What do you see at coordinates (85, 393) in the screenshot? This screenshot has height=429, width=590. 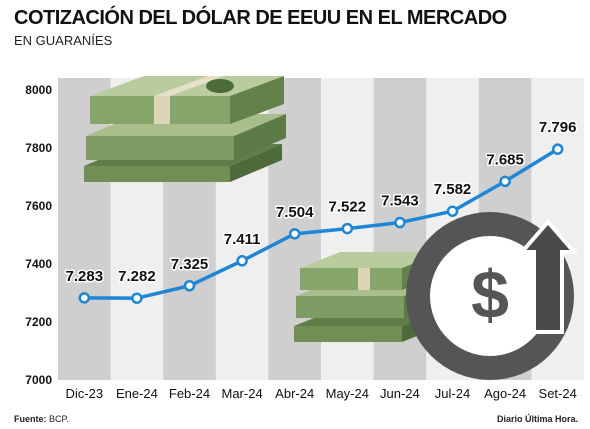 I see `x-tick-label: Dic-23` at bounding box center [85, 393].